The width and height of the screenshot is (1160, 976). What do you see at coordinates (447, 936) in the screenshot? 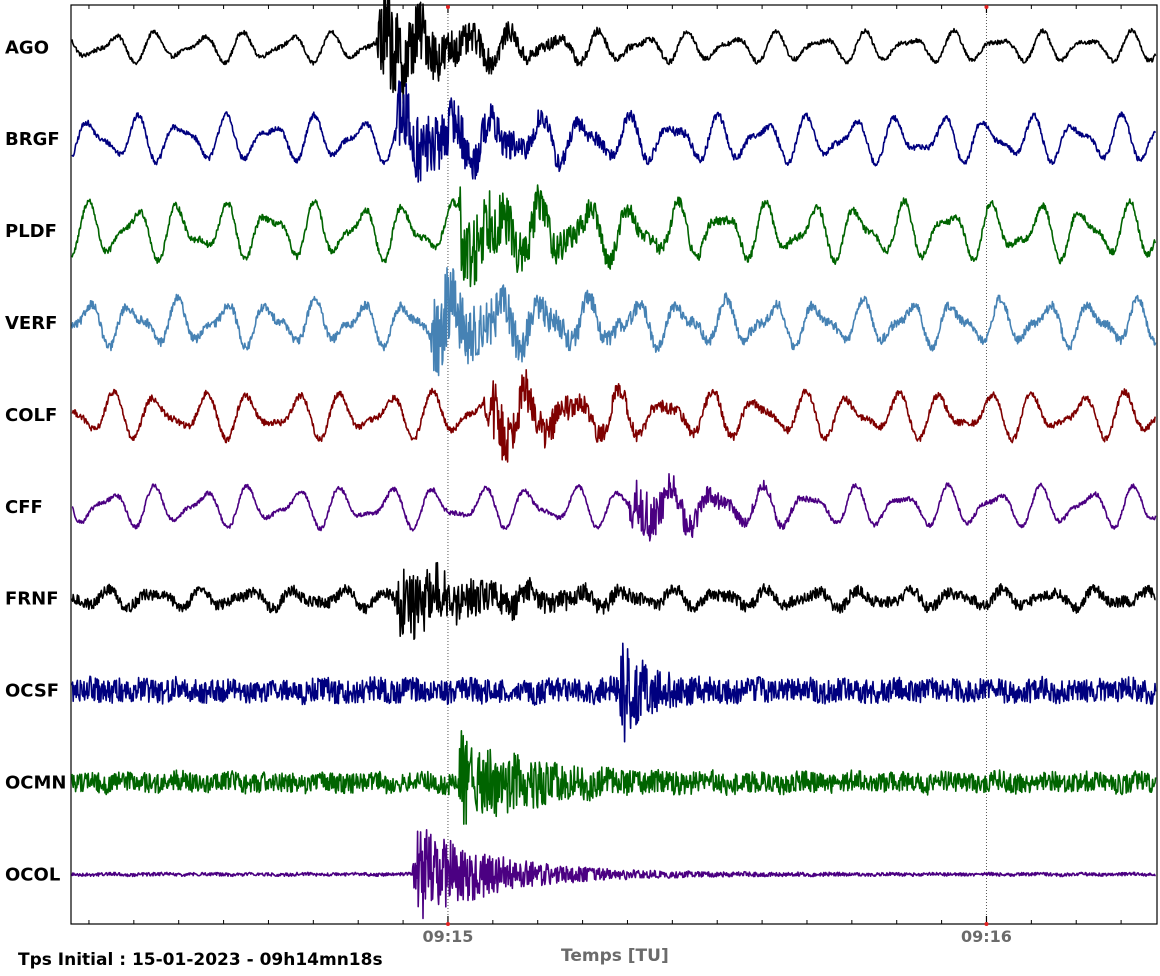
I see `x-tick-label: 09:15` at bounding box center [447, 936].